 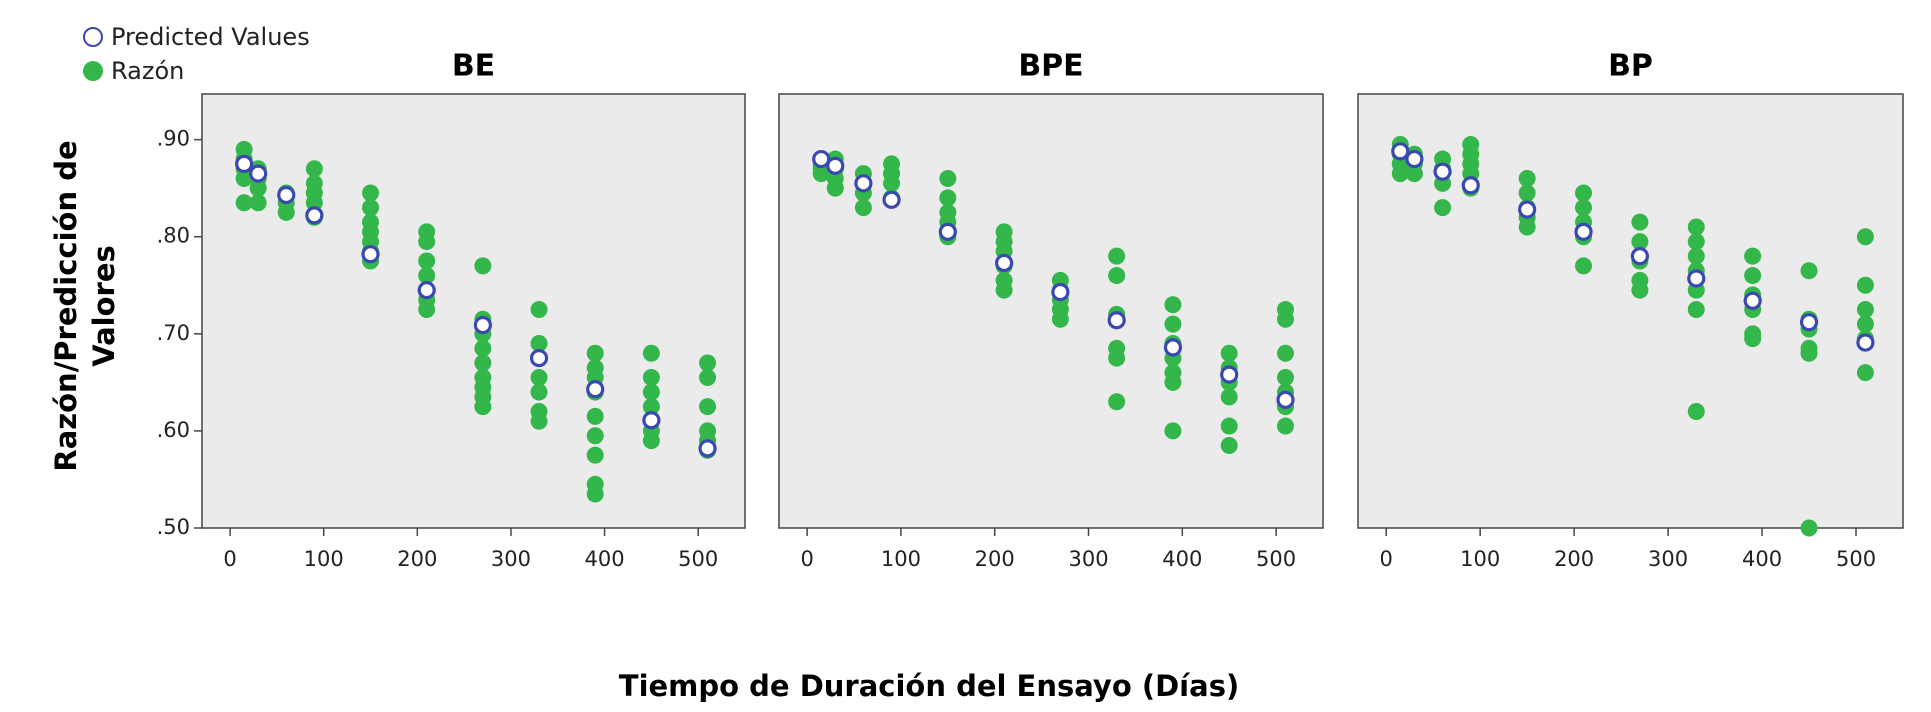 What do you see at coordinates (324, 559) in the screenshot?
I see `x-tick-label: 100` at bounding box center [324, 559].